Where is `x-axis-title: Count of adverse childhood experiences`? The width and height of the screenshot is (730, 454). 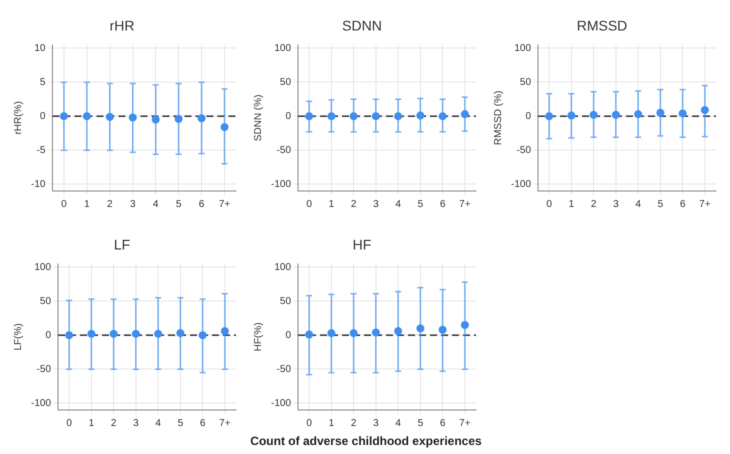 x-axis-title: Count of adverse childhood experiences is located at coordinates (366, 441).